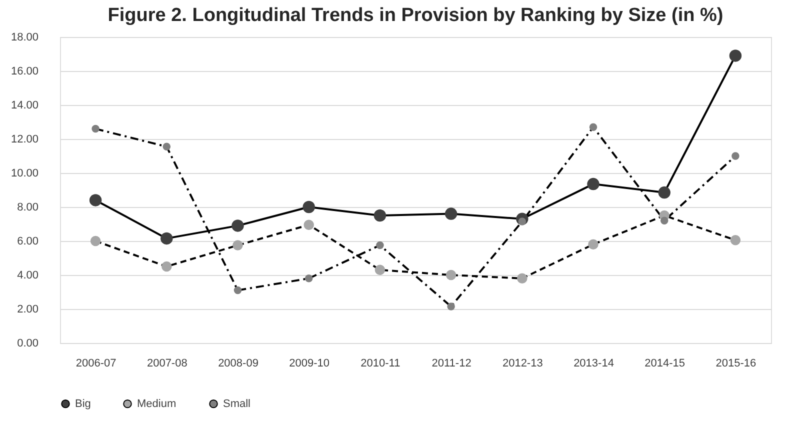 This screenshot has height=424, width=791. I want to click on x-tick-label: 2013-14, so click(594, 364).